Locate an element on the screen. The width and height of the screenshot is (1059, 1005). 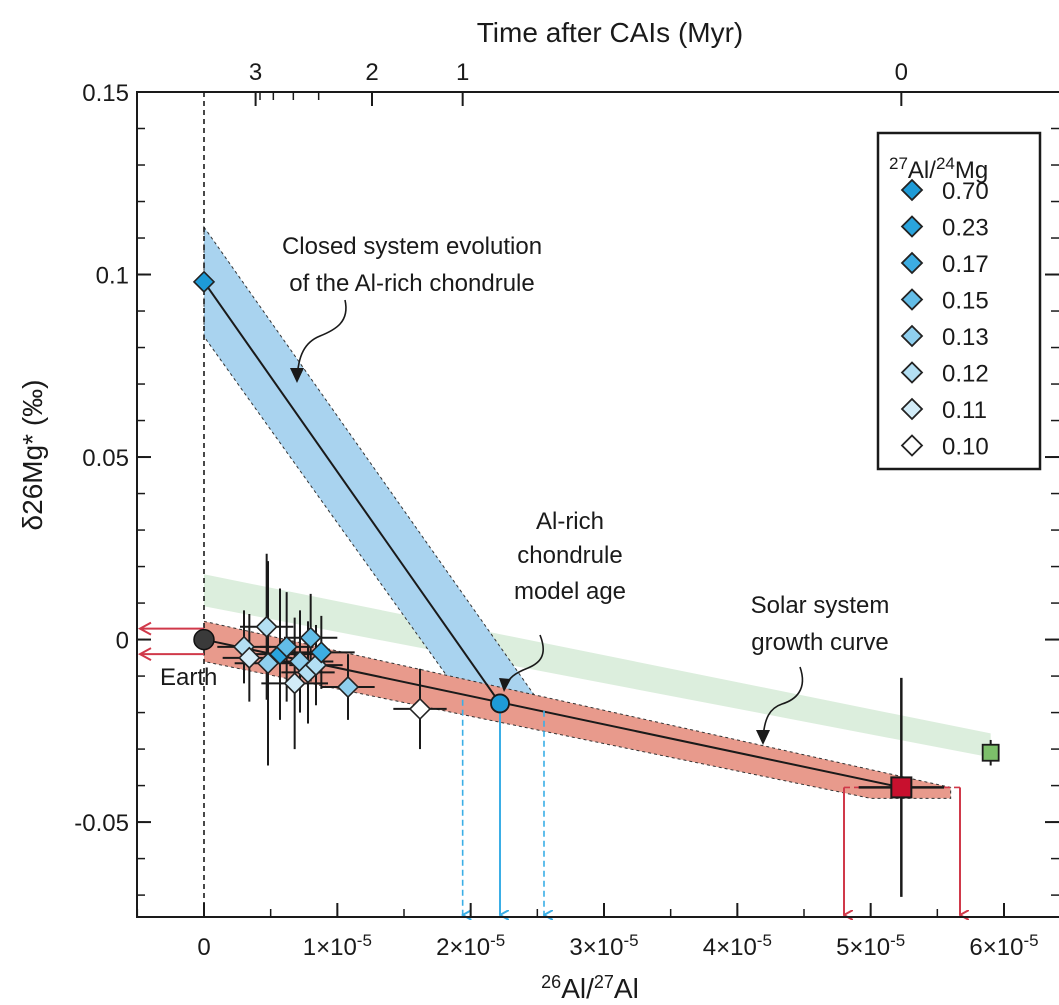
x-tick-label: 2×10⁻⁵ is located at coordinates (470, 946).